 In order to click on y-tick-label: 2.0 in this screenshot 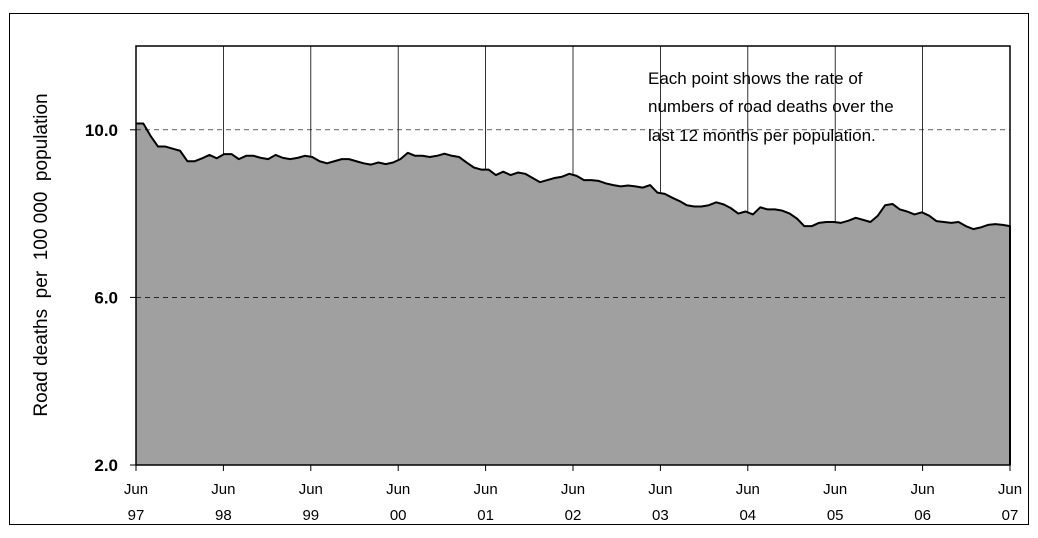, I will do `click(106, 465)`.